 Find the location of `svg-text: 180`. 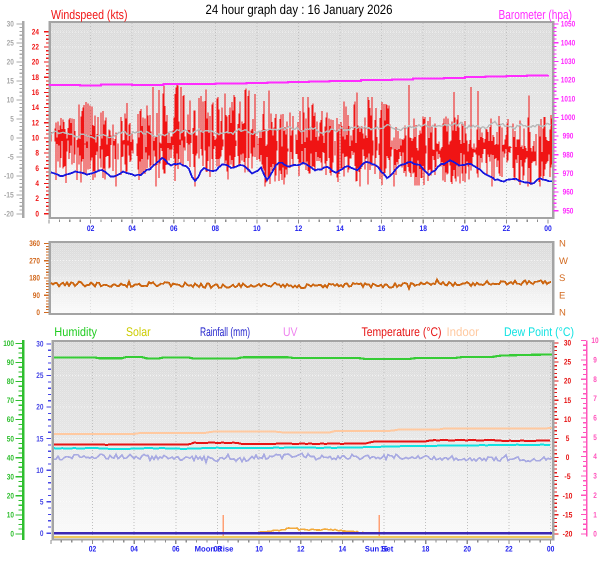

svg-text: 180 is located at coordinates (34, 278).